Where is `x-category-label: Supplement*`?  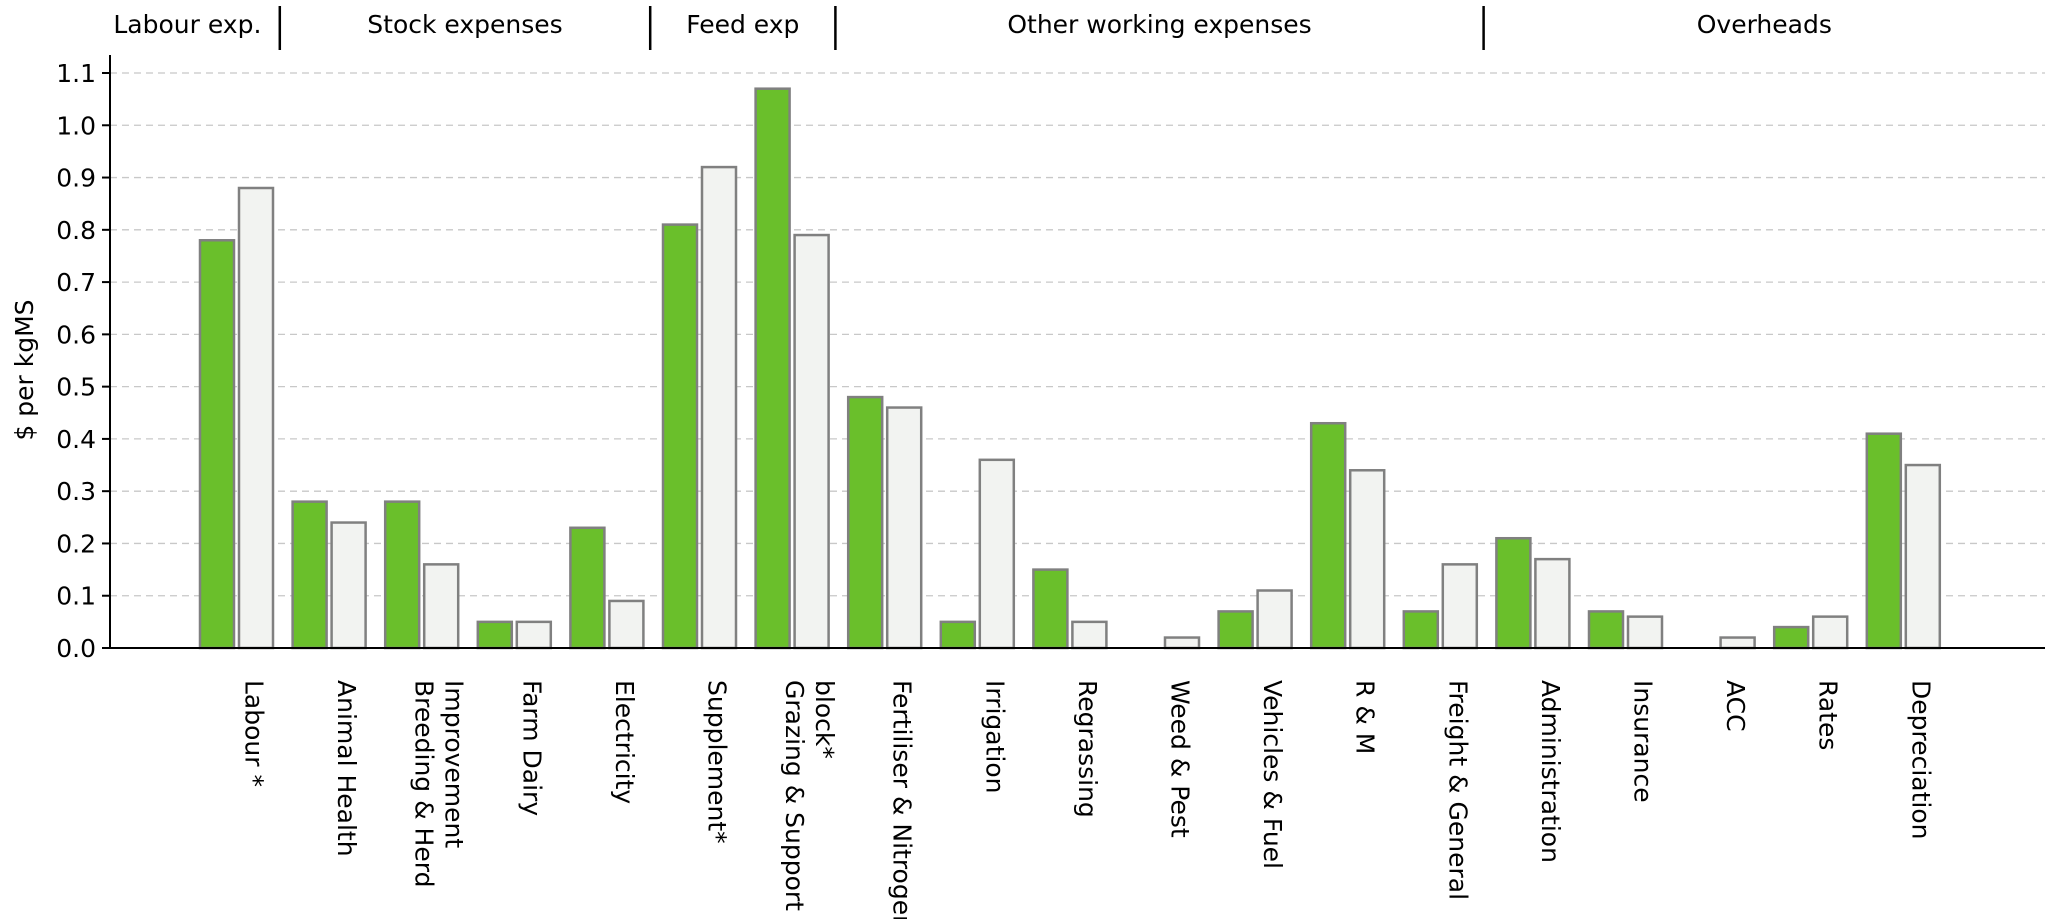
x-category-label: Supplement* is located at coordinates (717, 762).